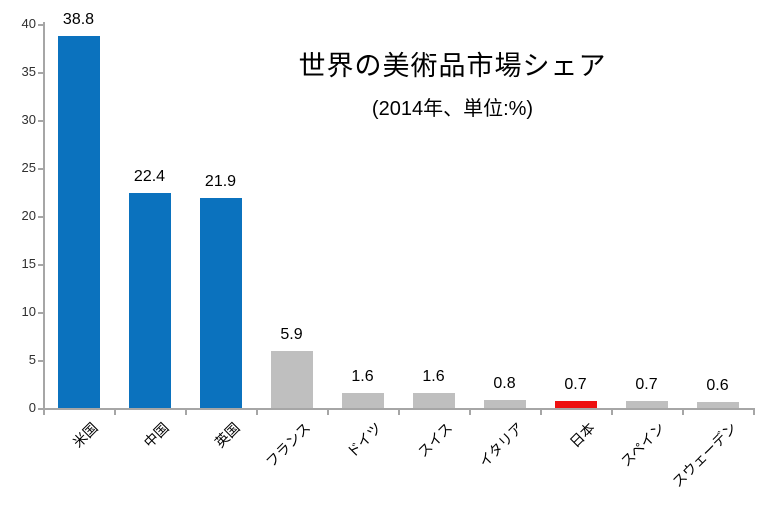 The image size is (770, 524). What do you see at coordinates (452, 109) in the screenshot?
I see `chart-subtitle: (2014年、単位:%)` at bounding box center [452, 109].